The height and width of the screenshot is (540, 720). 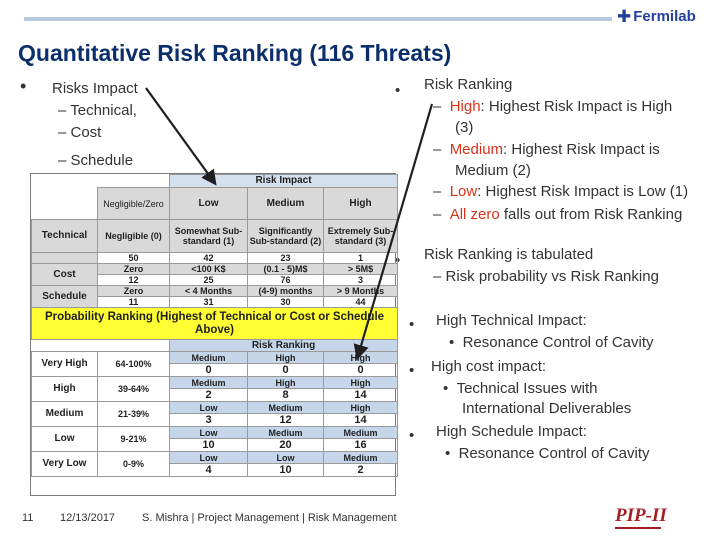 I want to click on technical-resonance-text: Resonance Control of Cavity, so click(x=558, y=342).